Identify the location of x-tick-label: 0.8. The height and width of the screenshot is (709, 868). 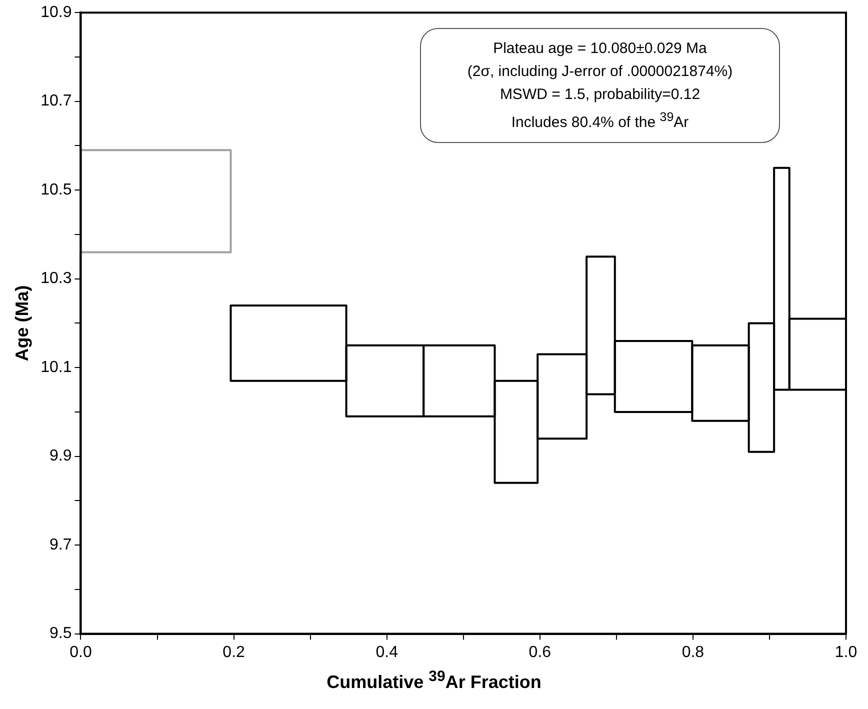
(693, 652).